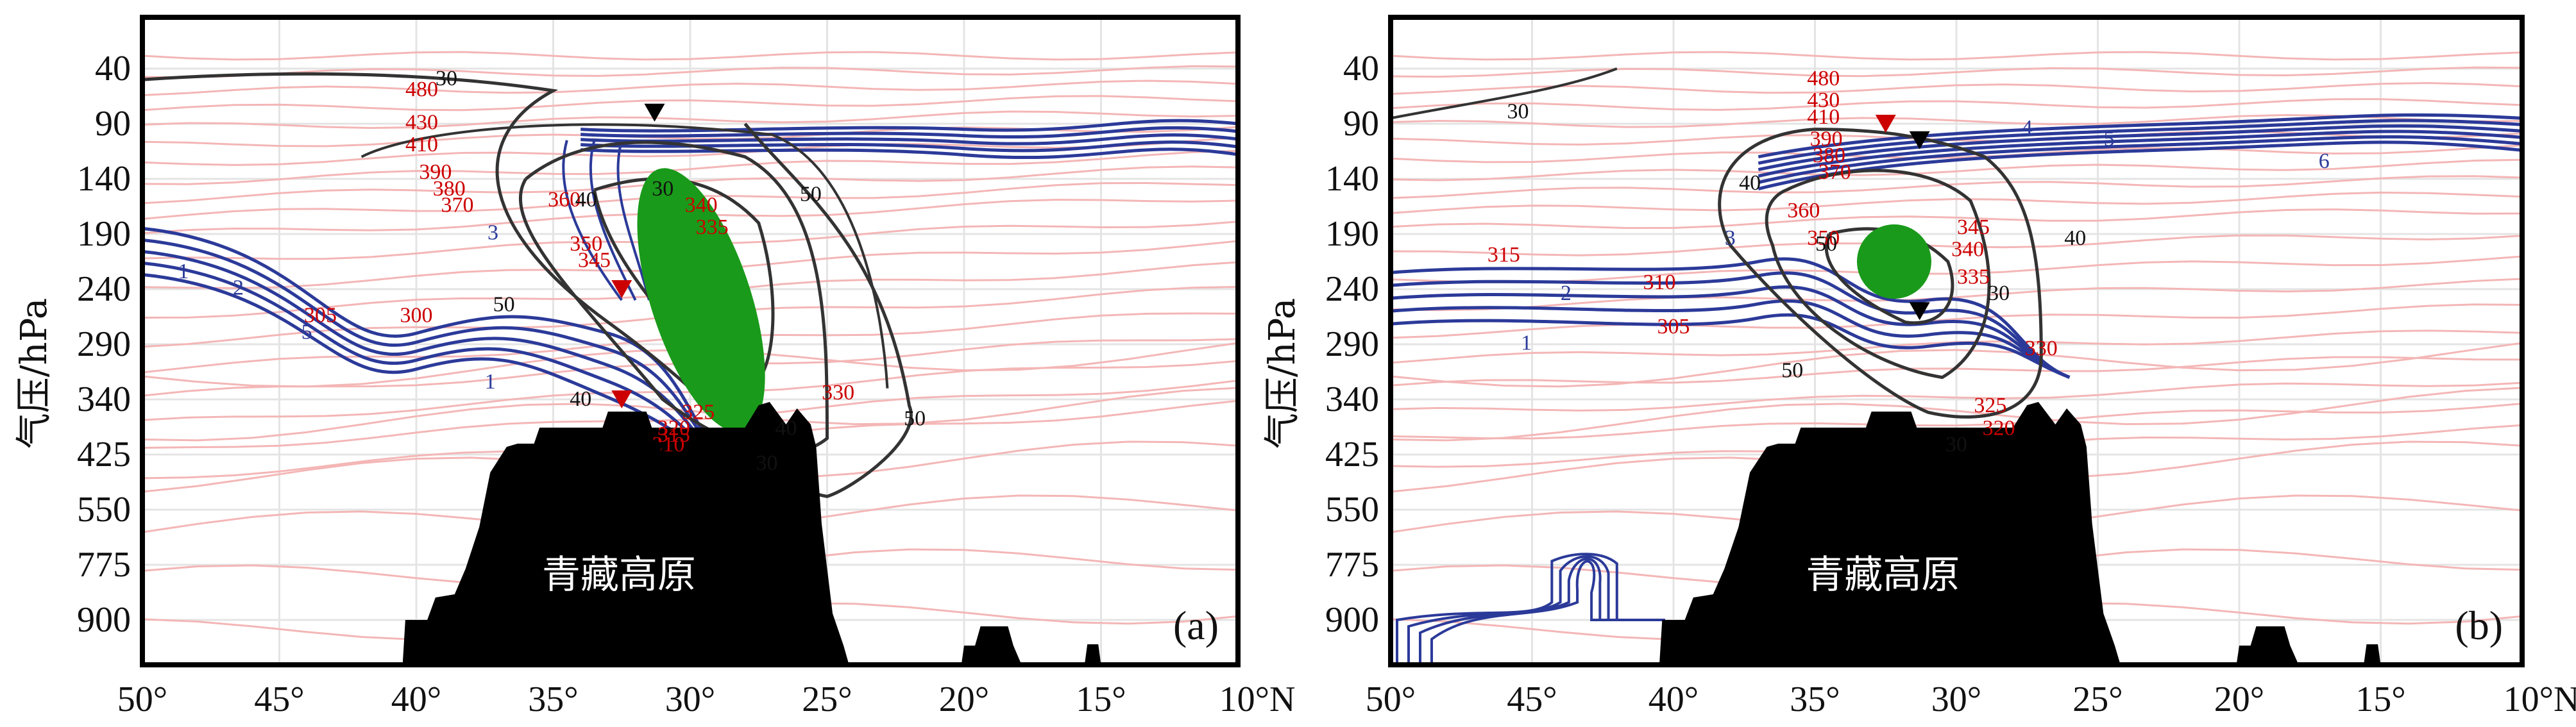  What do you see at coordinates (1352, 565) in the screenshot?
I see `y-tick-label: 775` at bounding box center [1352, 565].